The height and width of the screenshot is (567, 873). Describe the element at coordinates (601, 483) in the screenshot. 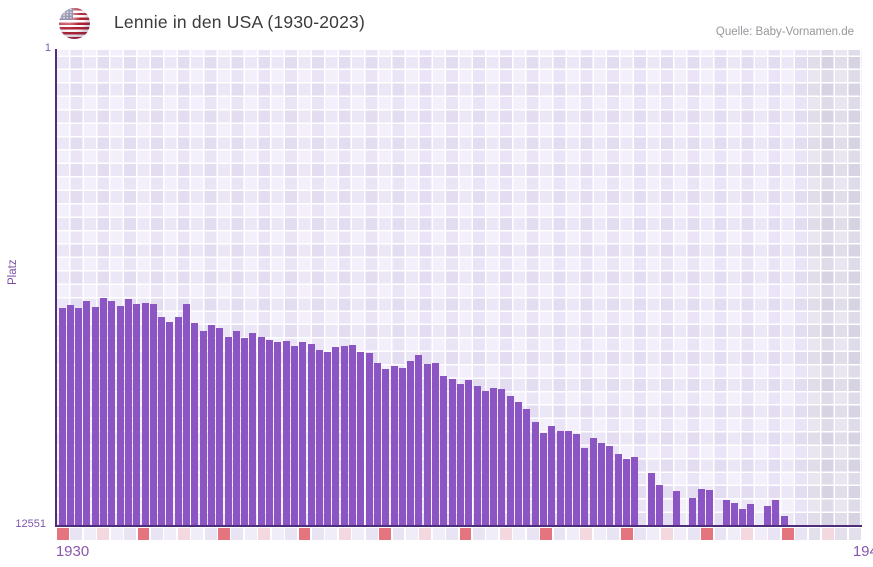

I see `bar-1995` at that location.